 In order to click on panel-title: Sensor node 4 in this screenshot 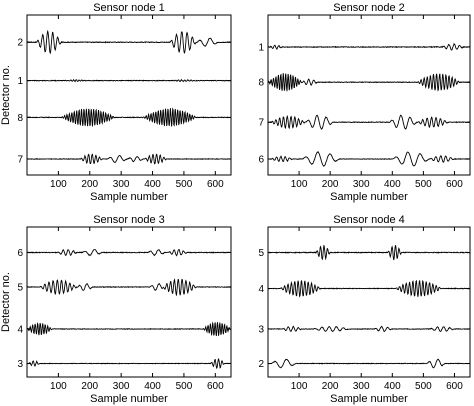, I will do `click(369, 220)`.